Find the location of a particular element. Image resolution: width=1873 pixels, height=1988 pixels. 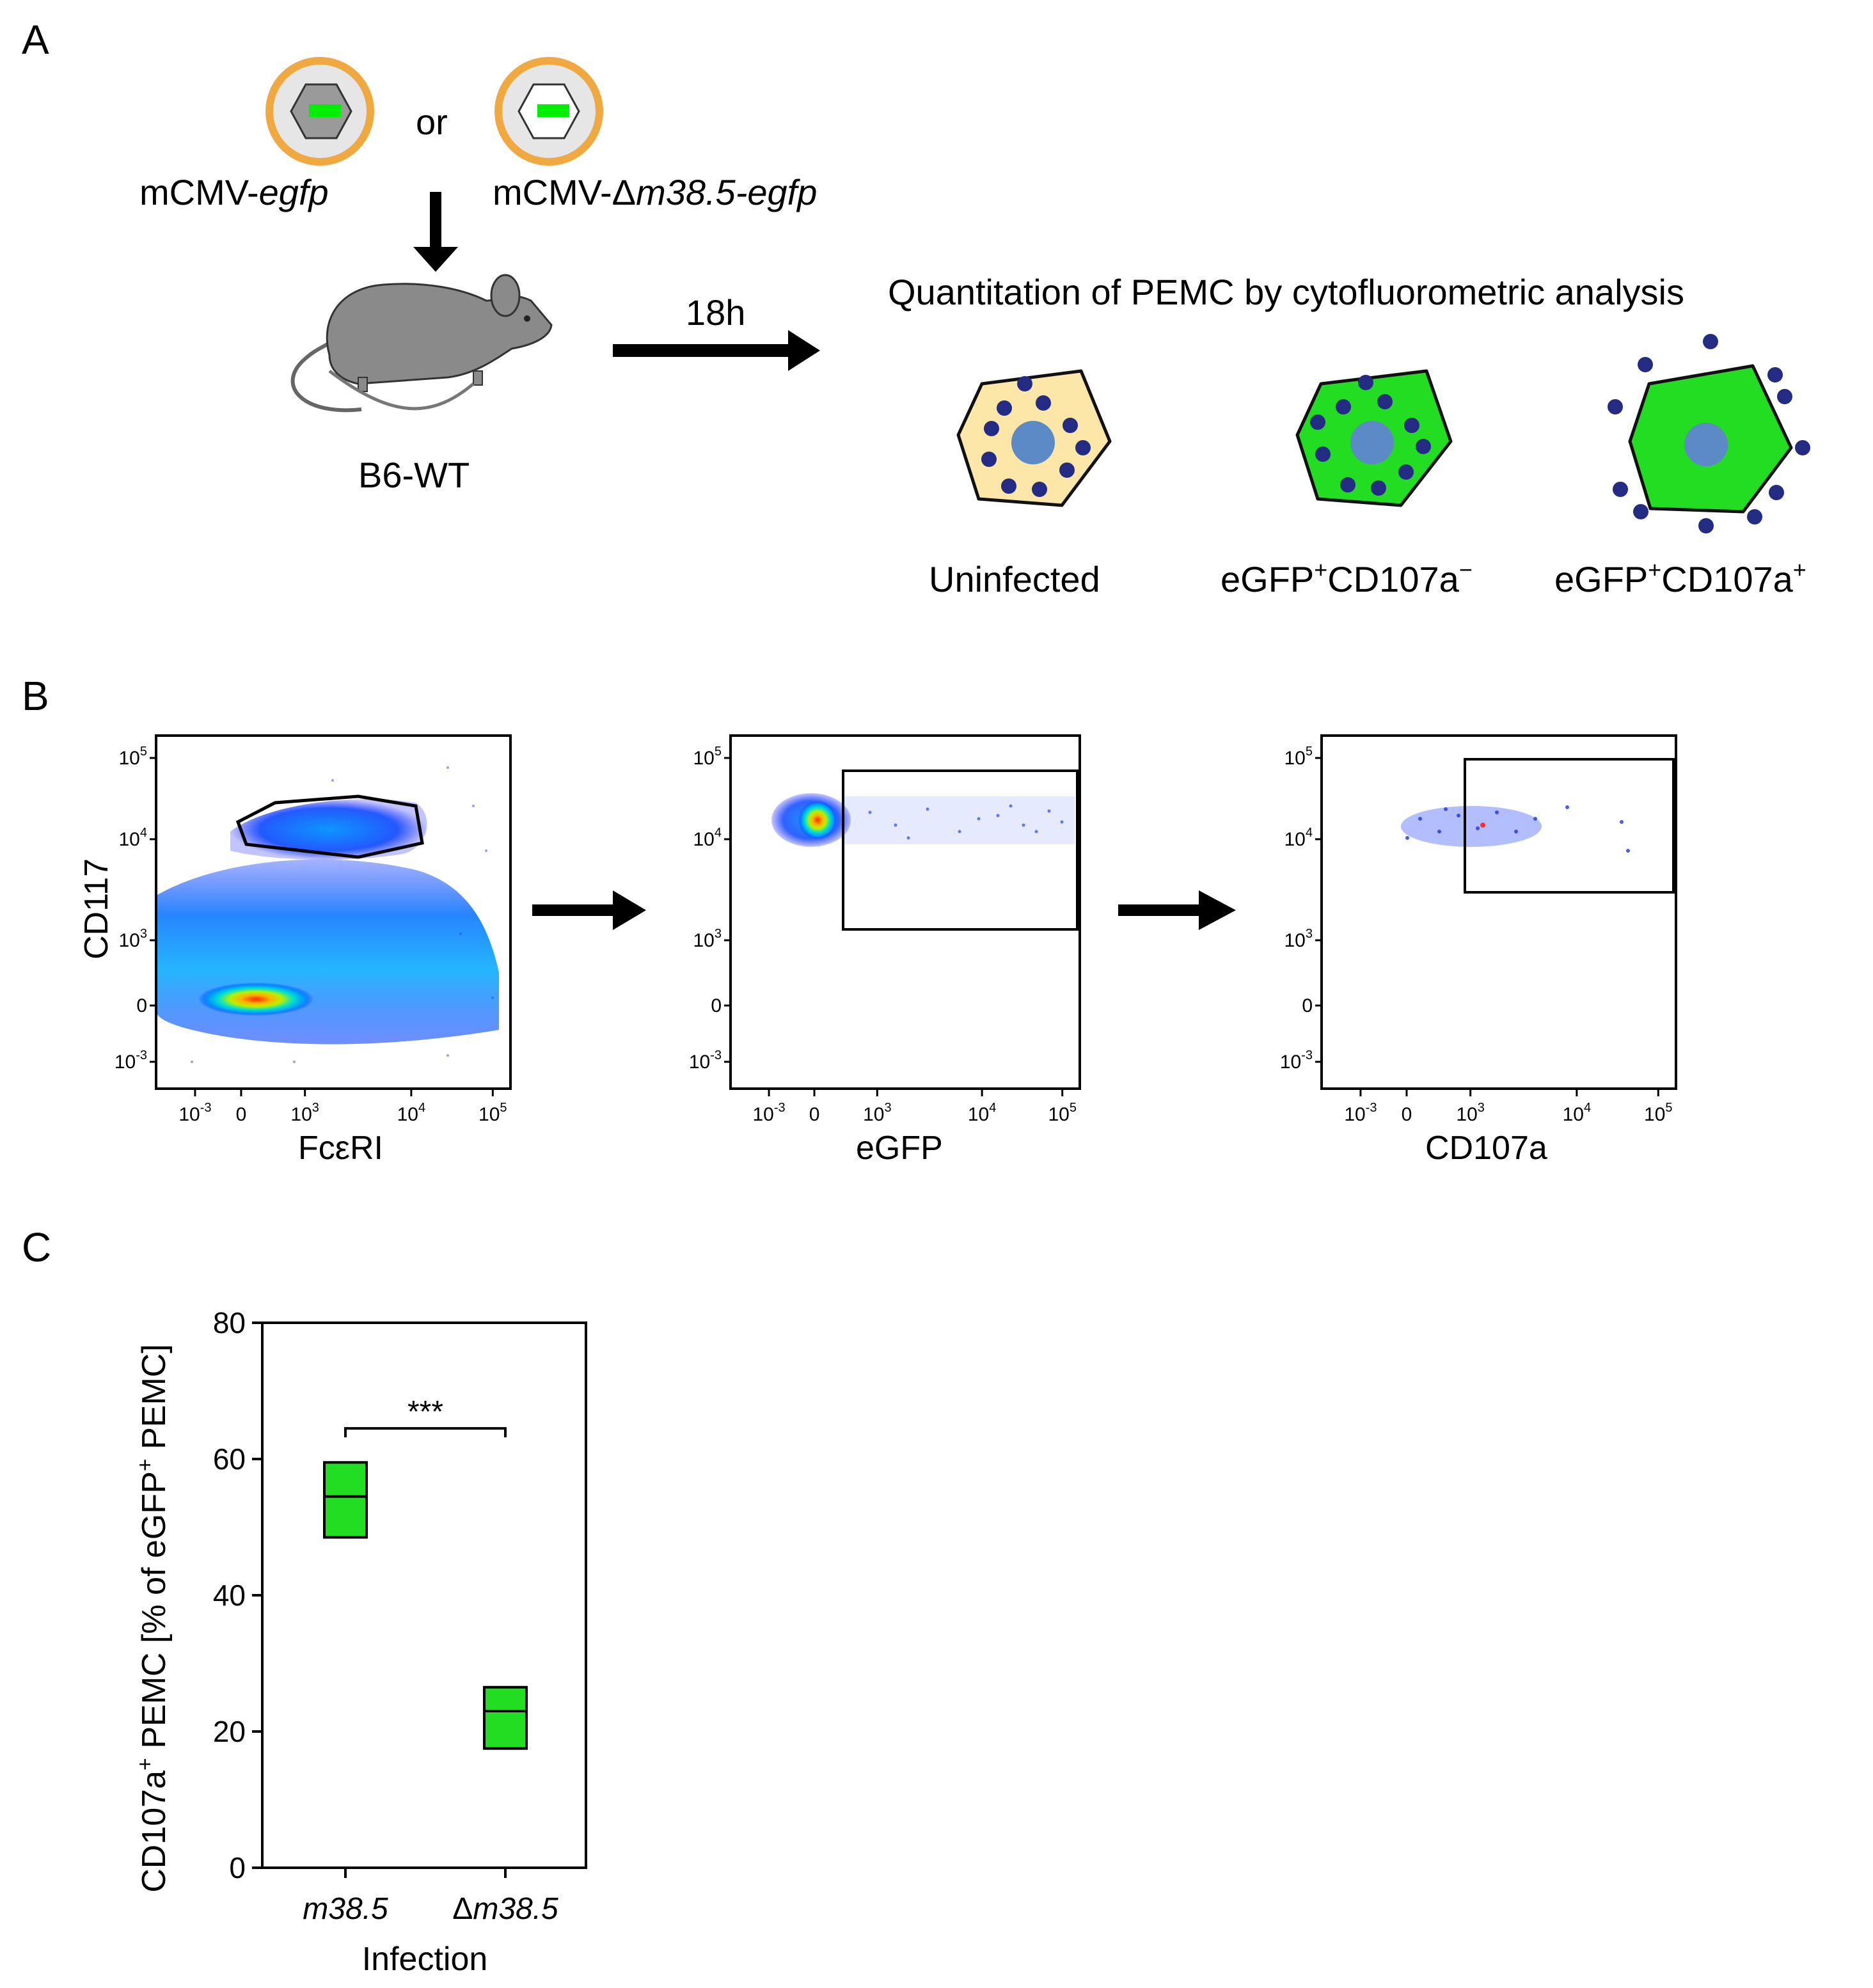

arrow-b1-icon is located at coordinates (589, 910).